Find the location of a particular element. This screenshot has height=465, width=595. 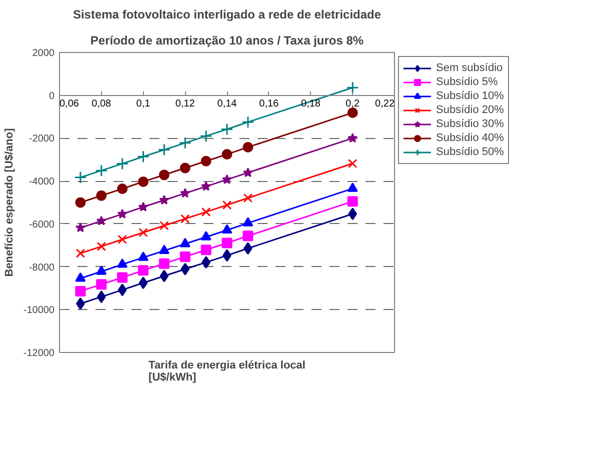

x-tick-label: 0,12 is located at coordinates (185, 104).